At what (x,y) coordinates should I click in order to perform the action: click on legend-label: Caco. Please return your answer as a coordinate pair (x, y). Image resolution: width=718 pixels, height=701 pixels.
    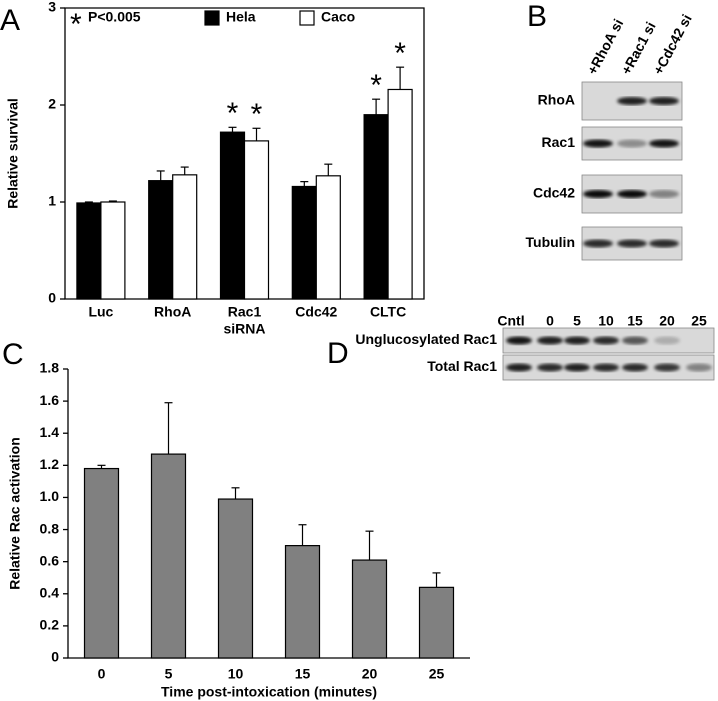
    Looking at the image, I should click on (338, 17).